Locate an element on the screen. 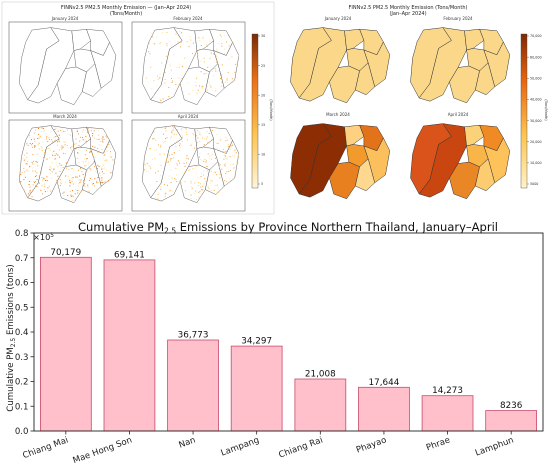 This screenshot has width=550, height=470. y-axis-label: Cumulative PM2.5 Emissions (tons) is located at coordinates (11, 337).